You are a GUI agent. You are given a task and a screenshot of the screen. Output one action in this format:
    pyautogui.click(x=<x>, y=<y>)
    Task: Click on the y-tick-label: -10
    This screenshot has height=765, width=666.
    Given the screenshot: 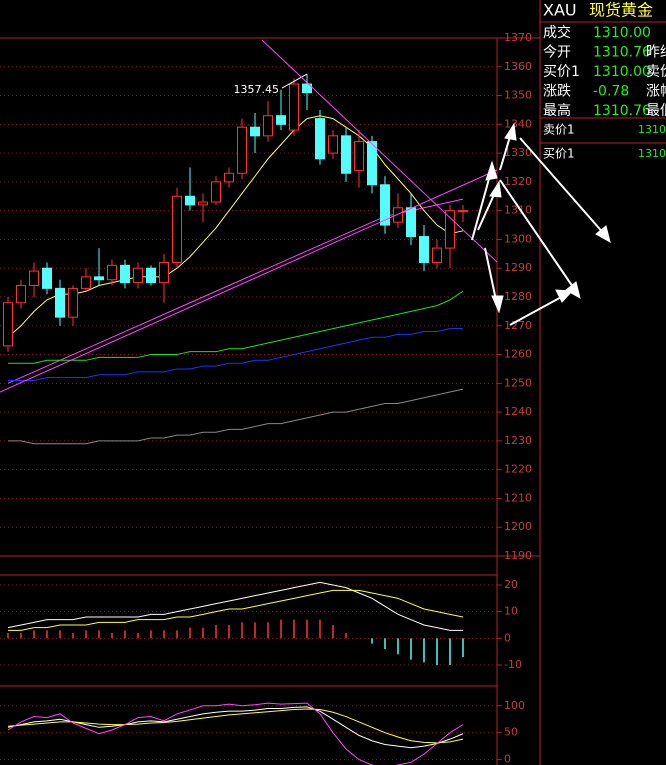 What is the action you would take?
    pyautogui.click(x=513, y=664)
    